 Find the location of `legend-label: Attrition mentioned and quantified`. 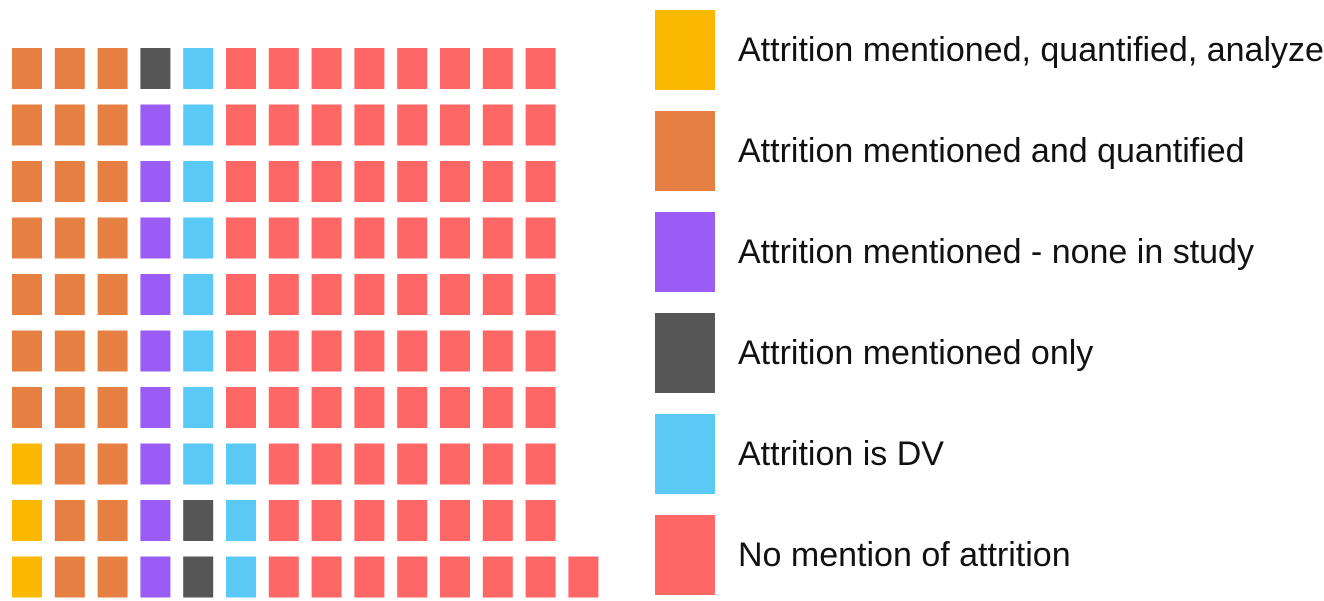

legend-label: Attrition mentioned and quantified is located at coordinates (991, 151).